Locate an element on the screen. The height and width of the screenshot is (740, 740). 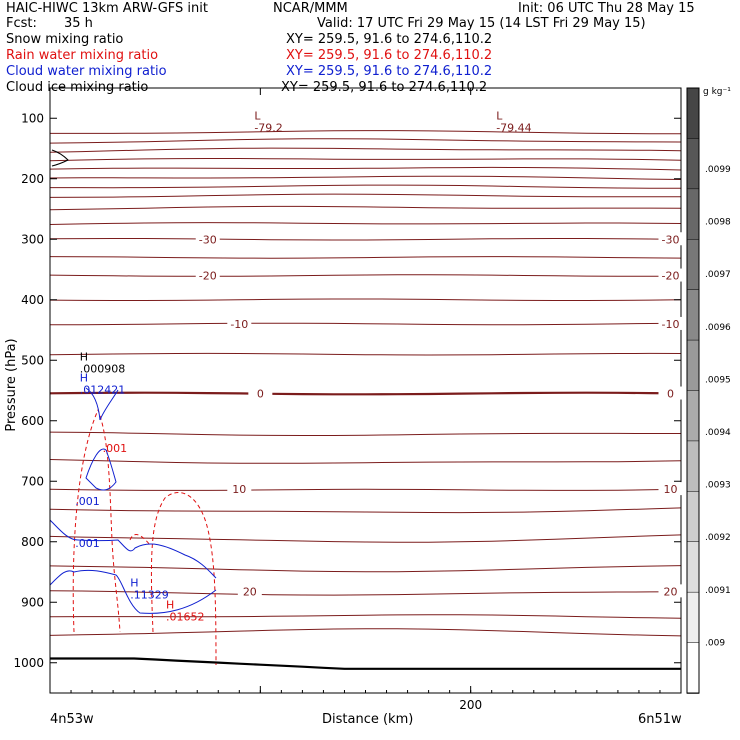
model-title: HAIC-HIWC 13km ARW-GFS init is located at coordinates (107, 8).